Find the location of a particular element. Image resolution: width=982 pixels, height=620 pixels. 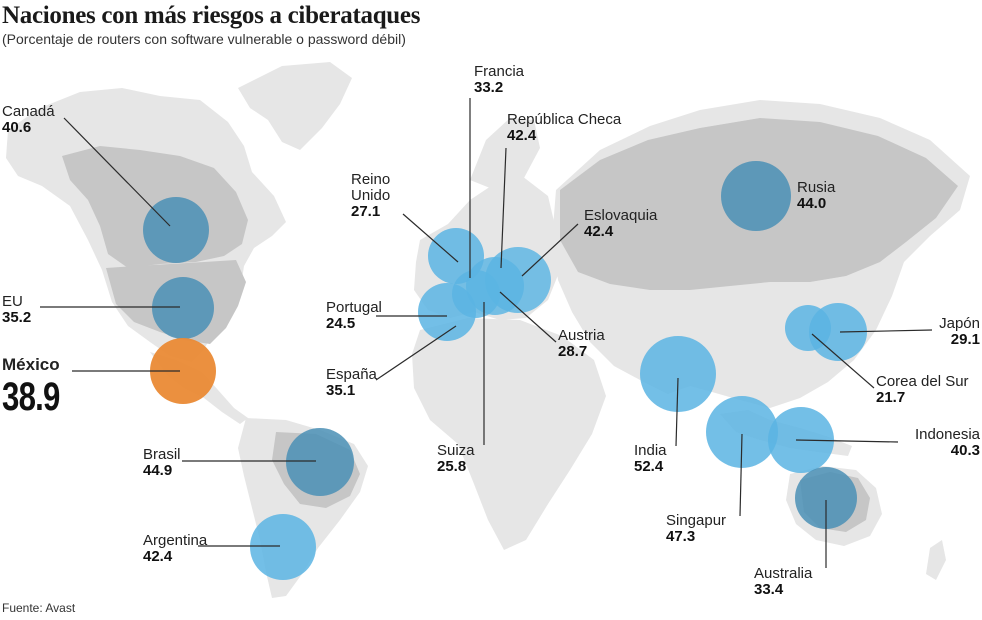

label-portugal: Portugal 24.5 is located at coordinates (354, 316).